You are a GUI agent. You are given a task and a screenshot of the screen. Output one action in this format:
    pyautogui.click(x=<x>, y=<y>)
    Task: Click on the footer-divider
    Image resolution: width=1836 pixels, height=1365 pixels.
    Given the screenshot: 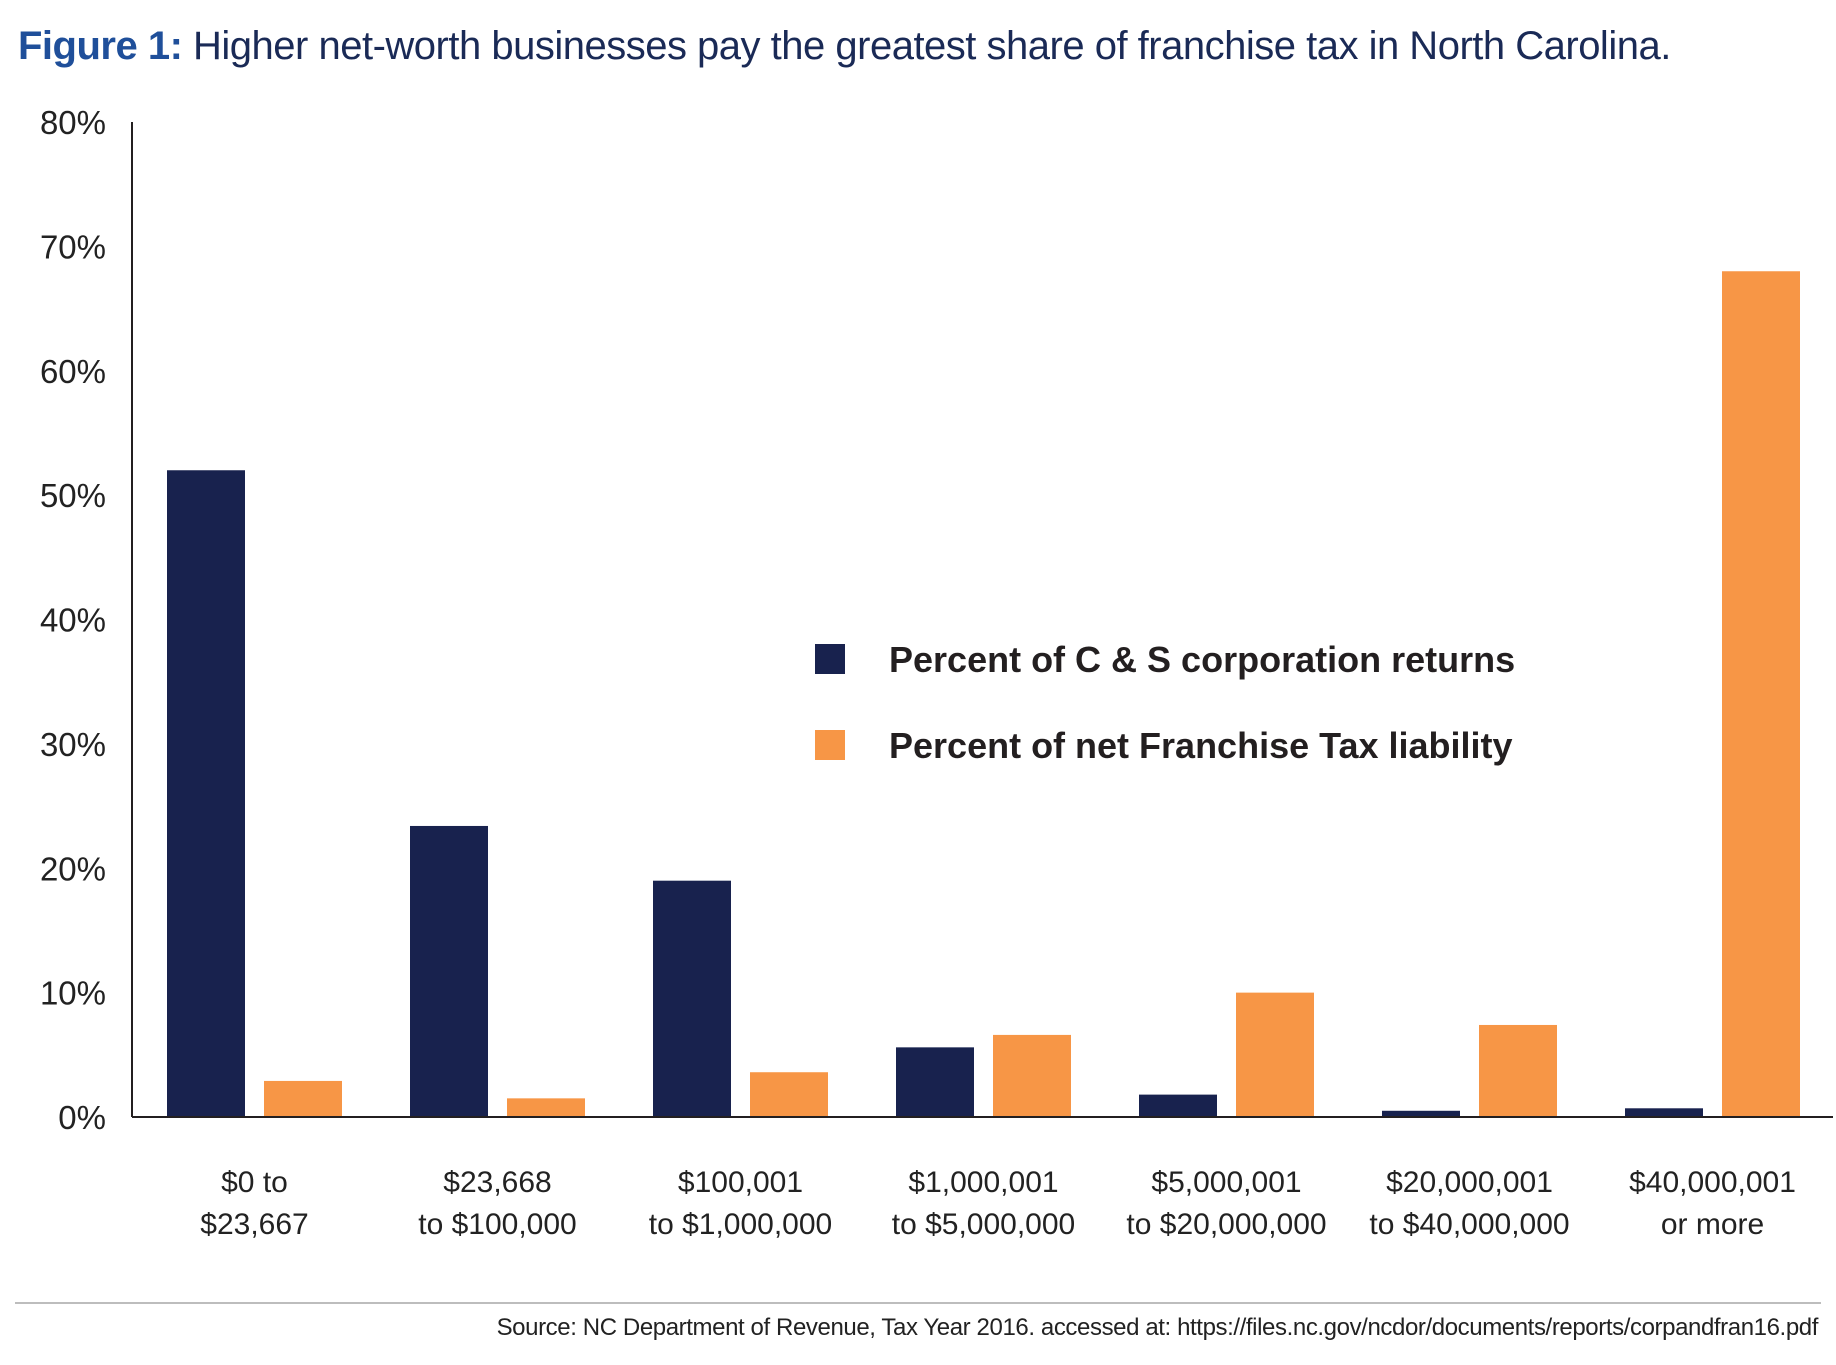 What is the action you would take?
    pyautogui.click(x=918, y=1303)
    